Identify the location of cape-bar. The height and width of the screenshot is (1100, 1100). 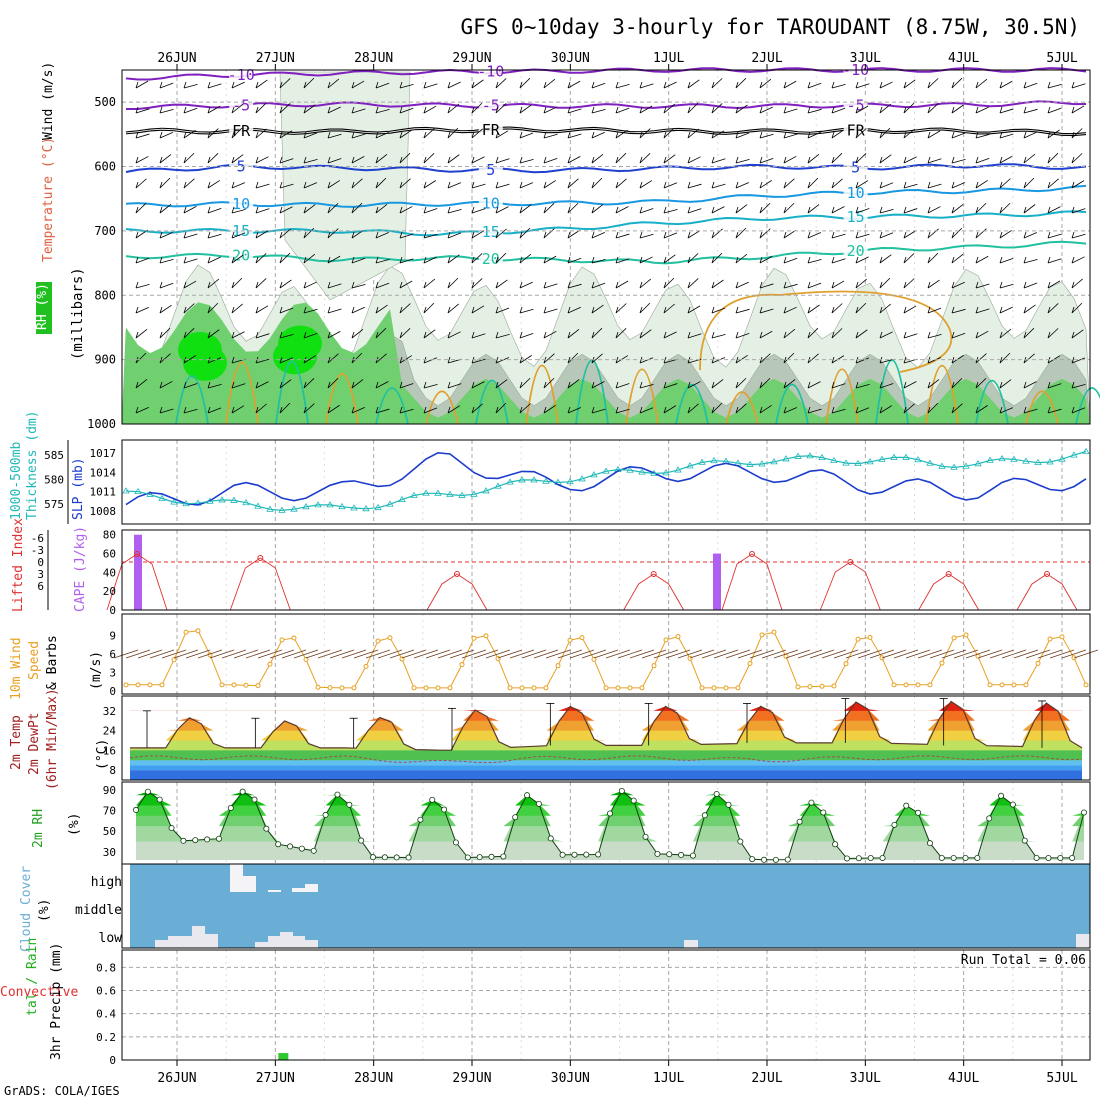
(138, 572).